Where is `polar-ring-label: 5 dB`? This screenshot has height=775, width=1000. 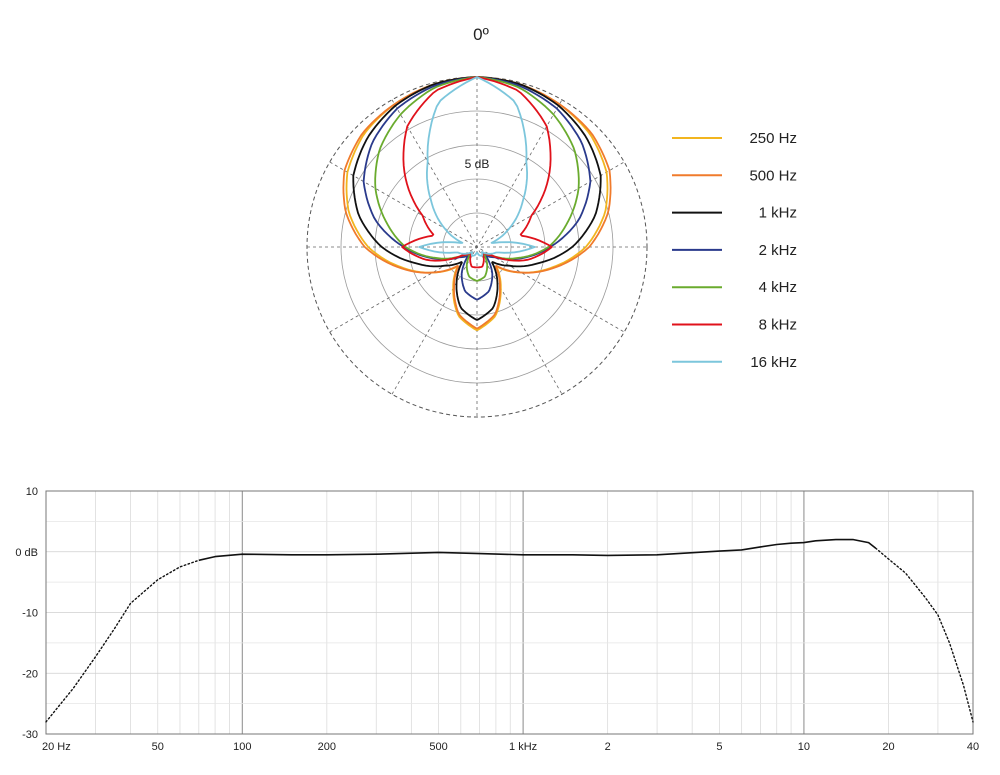 polar-ring-label: 5 dB is located at coordinates (477, 164).